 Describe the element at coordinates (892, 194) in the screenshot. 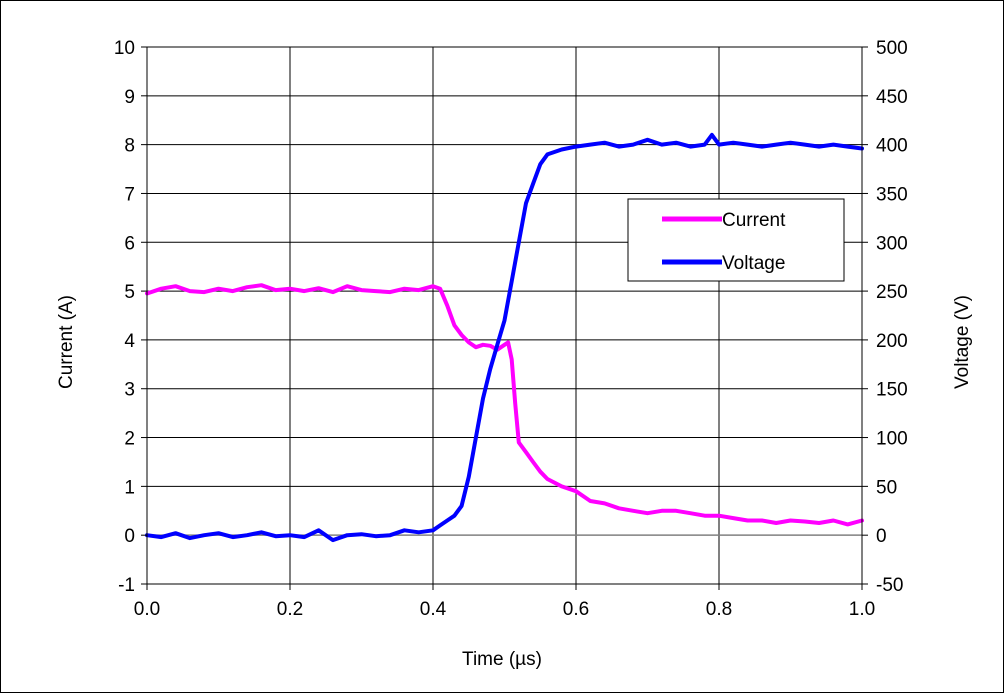

I see `y-right-tick-label: 350` at that location.